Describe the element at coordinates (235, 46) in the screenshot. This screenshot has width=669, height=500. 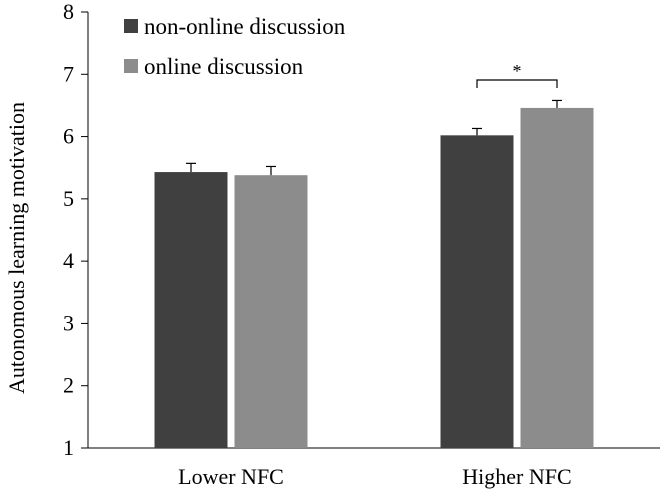
I see `legend: non-online discussion online discussion` at that location.